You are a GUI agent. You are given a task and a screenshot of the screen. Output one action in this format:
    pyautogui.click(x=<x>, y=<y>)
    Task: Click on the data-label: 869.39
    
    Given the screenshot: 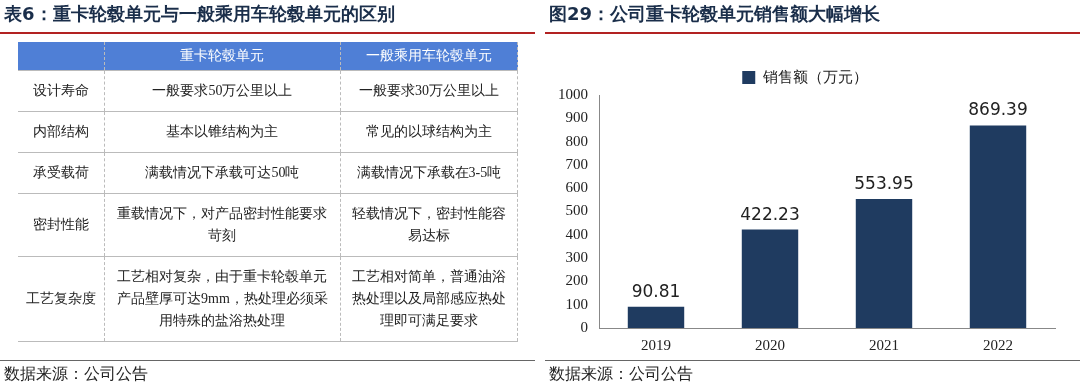 What is the action you would take?
    pyautogui.click(x=998, y=109)
    